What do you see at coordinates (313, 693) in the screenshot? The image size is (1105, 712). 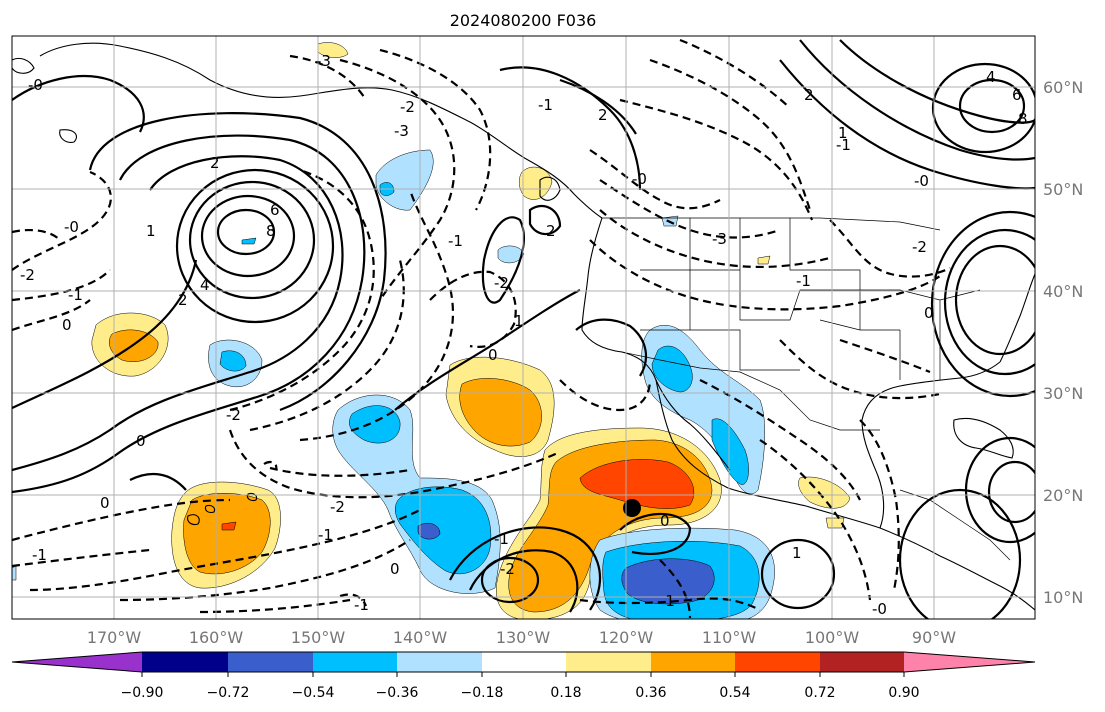 I see `colorbar-tick-label: −0.54` at bounding box center [313, 693].